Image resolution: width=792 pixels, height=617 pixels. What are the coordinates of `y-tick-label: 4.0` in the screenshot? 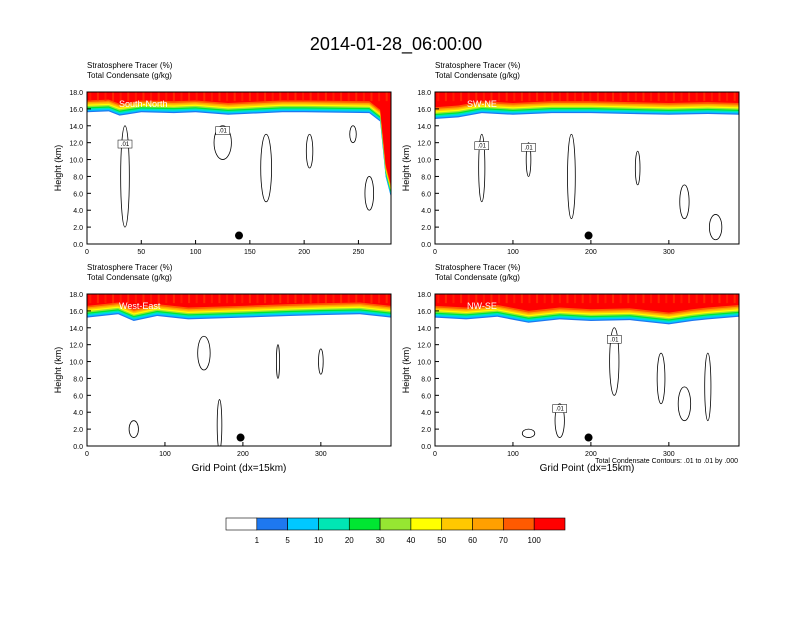 It's located at (426, 211).